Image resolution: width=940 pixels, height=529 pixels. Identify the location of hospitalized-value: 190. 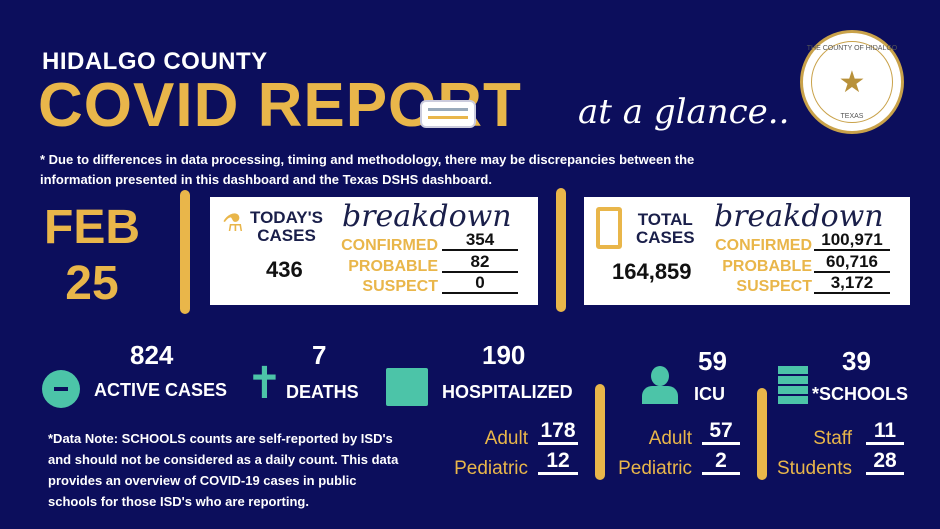
(504, 355).